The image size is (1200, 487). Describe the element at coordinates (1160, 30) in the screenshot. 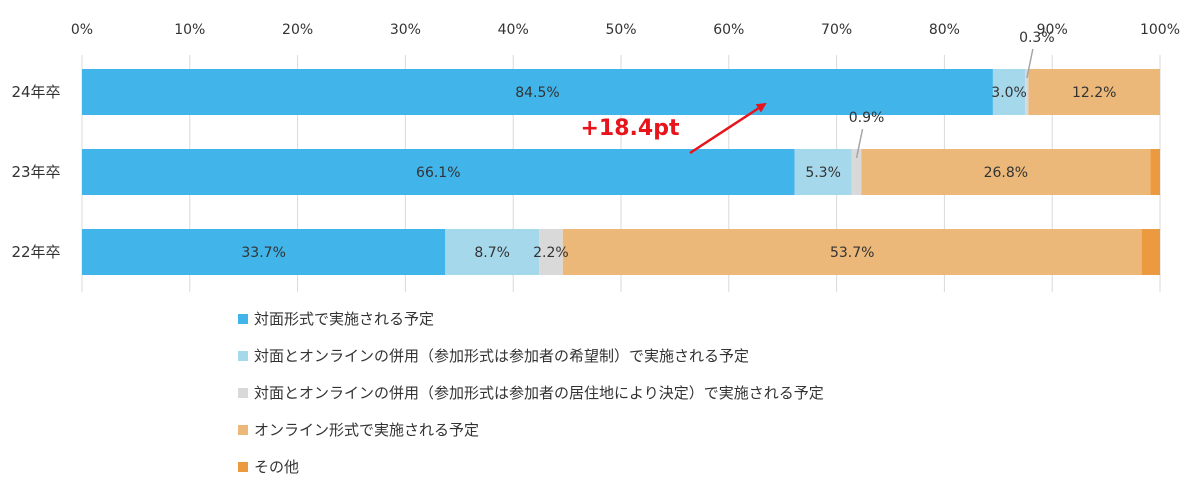

I see `x-tick-label: 100%` at that location.